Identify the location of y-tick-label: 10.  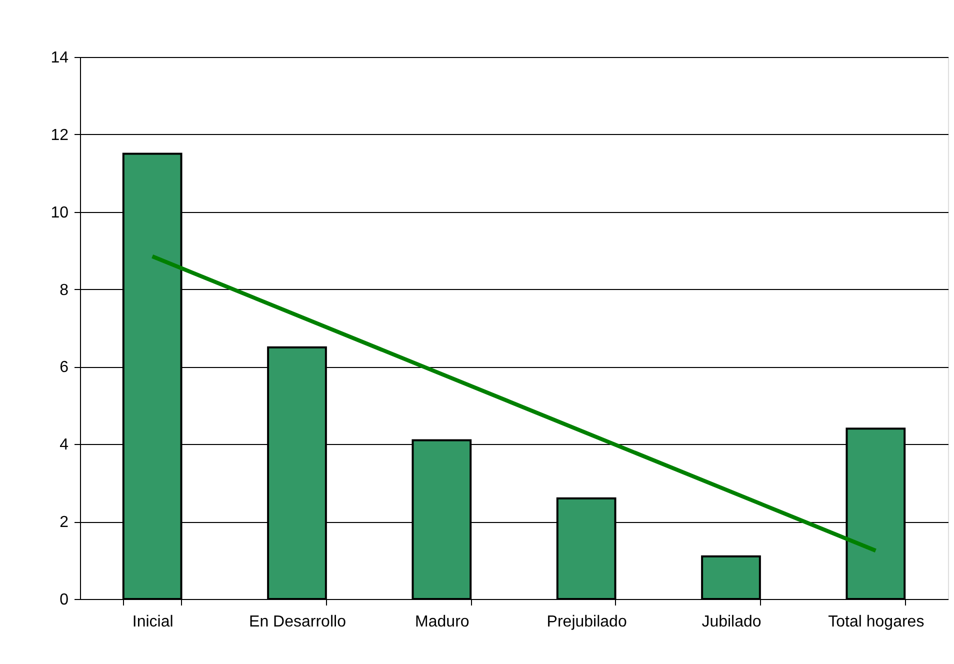
(59, 213).